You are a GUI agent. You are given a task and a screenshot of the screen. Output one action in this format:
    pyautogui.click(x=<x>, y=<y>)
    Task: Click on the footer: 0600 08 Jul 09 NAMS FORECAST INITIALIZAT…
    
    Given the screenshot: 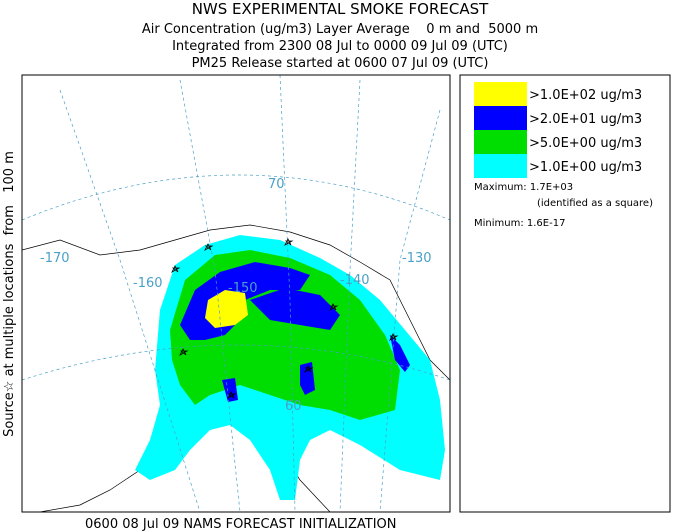 What is the action you would take?
    pyautogui.click(x=241, y=524)
    